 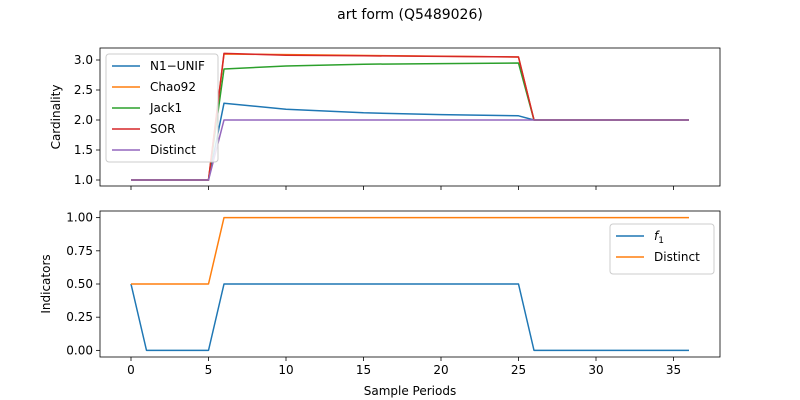 I want to click on x-tick-label: 5, so click(x=209, y=370).